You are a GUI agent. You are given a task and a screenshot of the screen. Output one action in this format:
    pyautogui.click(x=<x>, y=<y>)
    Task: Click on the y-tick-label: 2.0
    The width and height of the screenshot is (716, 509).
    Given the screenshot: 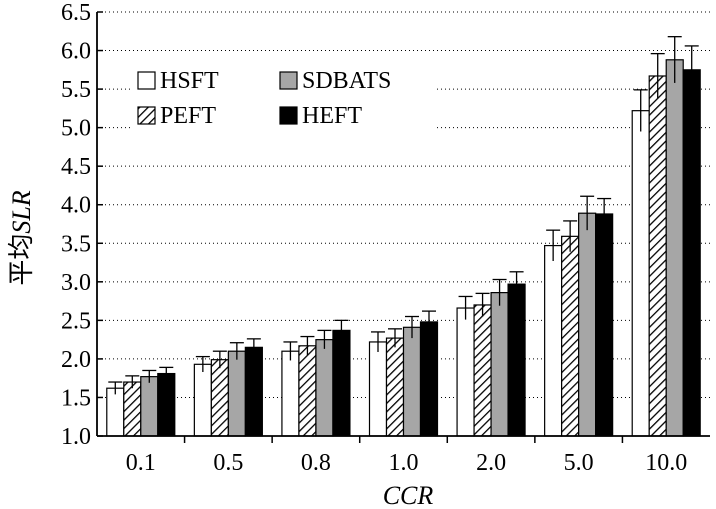 What is the action you would take?
    pyautogui.click(x=76, y=360)
    